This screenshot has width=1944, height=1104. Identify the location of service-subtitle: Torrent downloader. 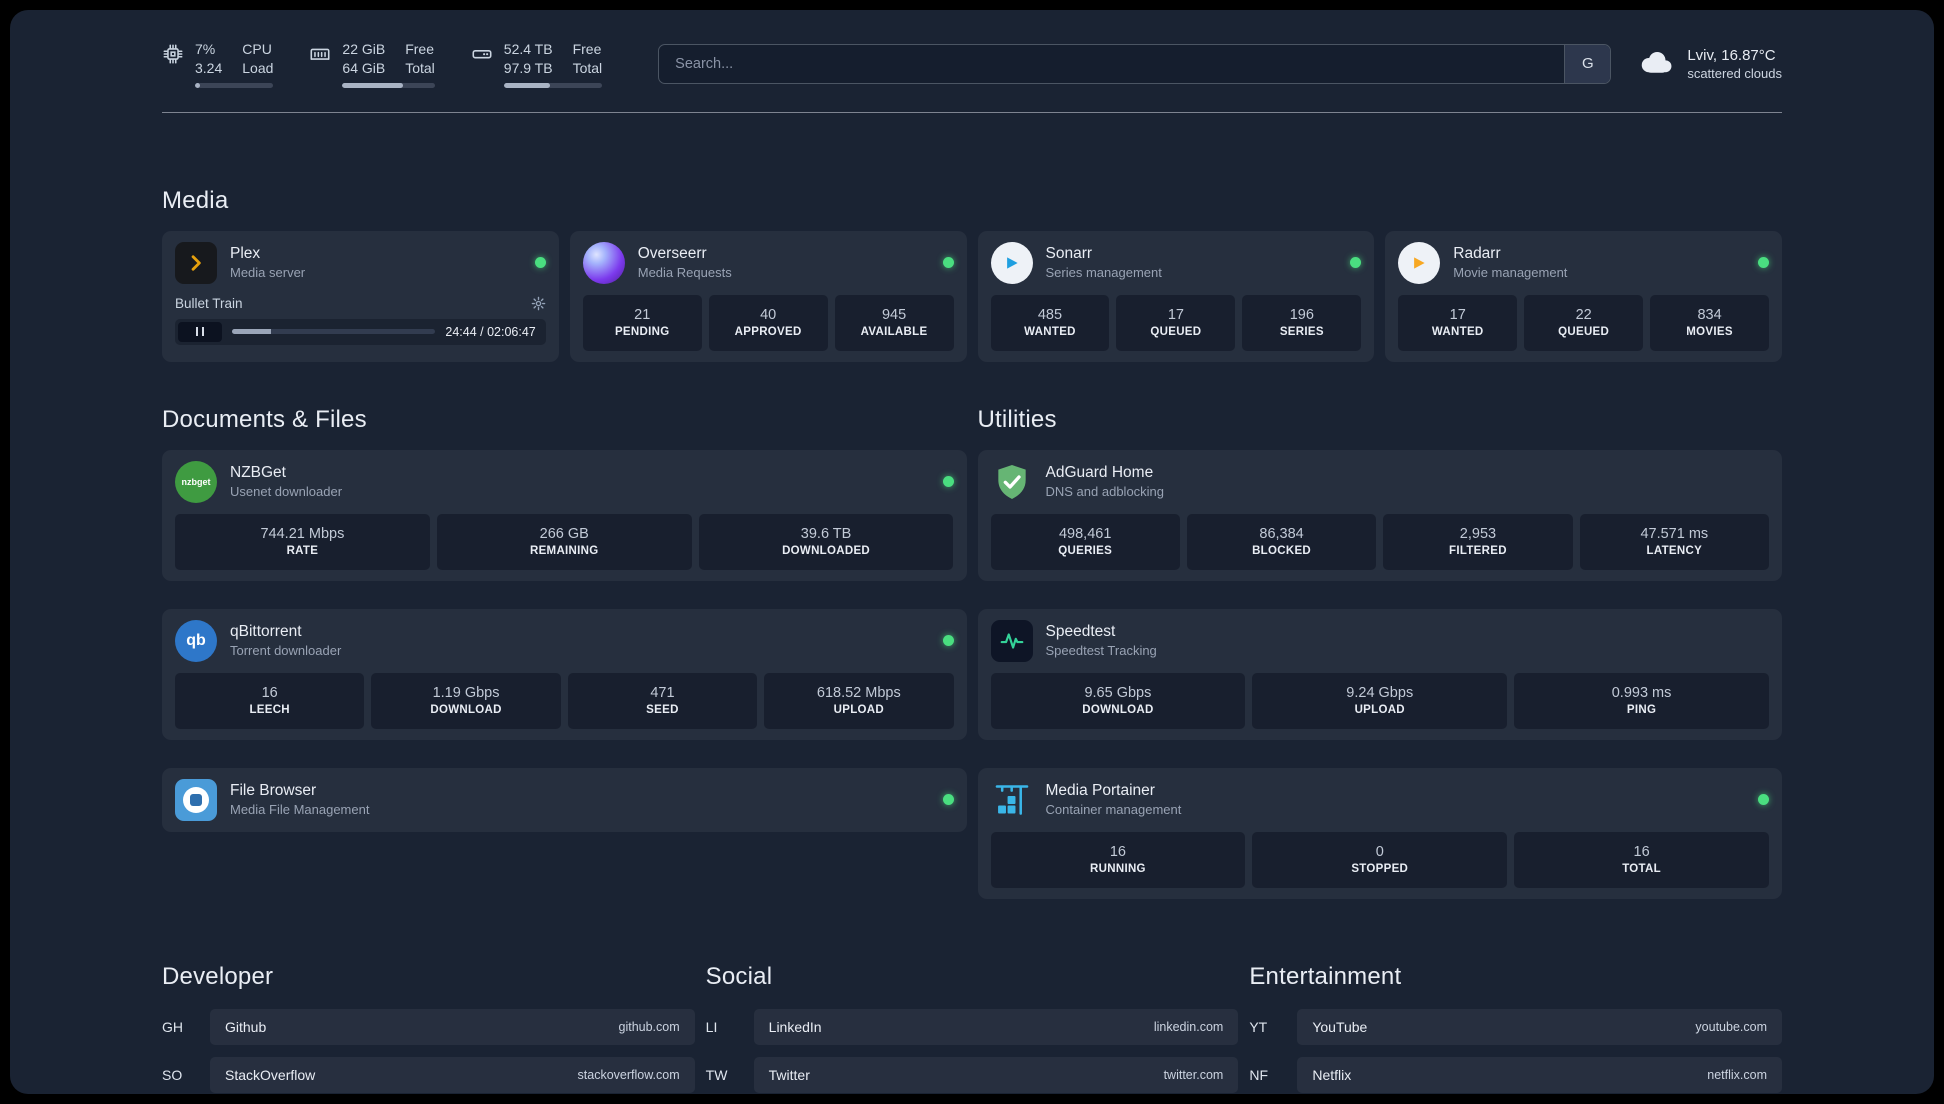
(286, 651).